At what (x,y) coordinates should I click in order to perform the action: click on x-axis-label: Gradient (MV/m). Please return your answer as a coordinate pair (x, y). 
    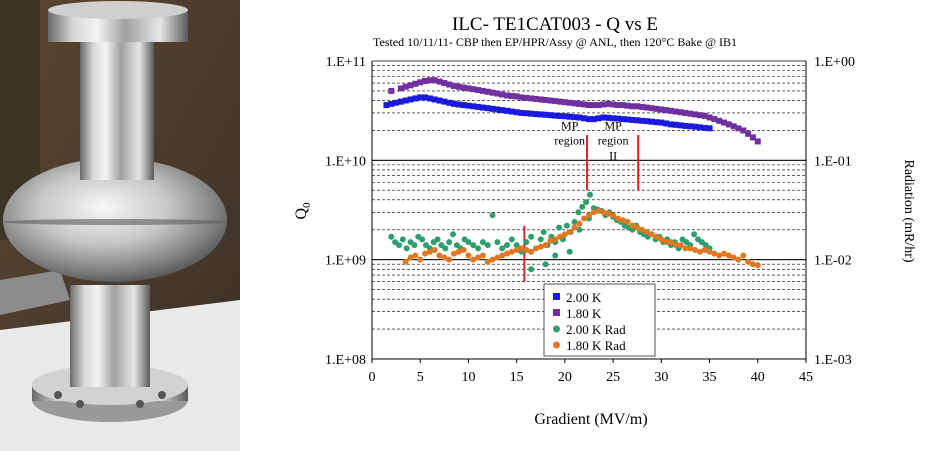
    Looking at the image, I should click on (590, 419).